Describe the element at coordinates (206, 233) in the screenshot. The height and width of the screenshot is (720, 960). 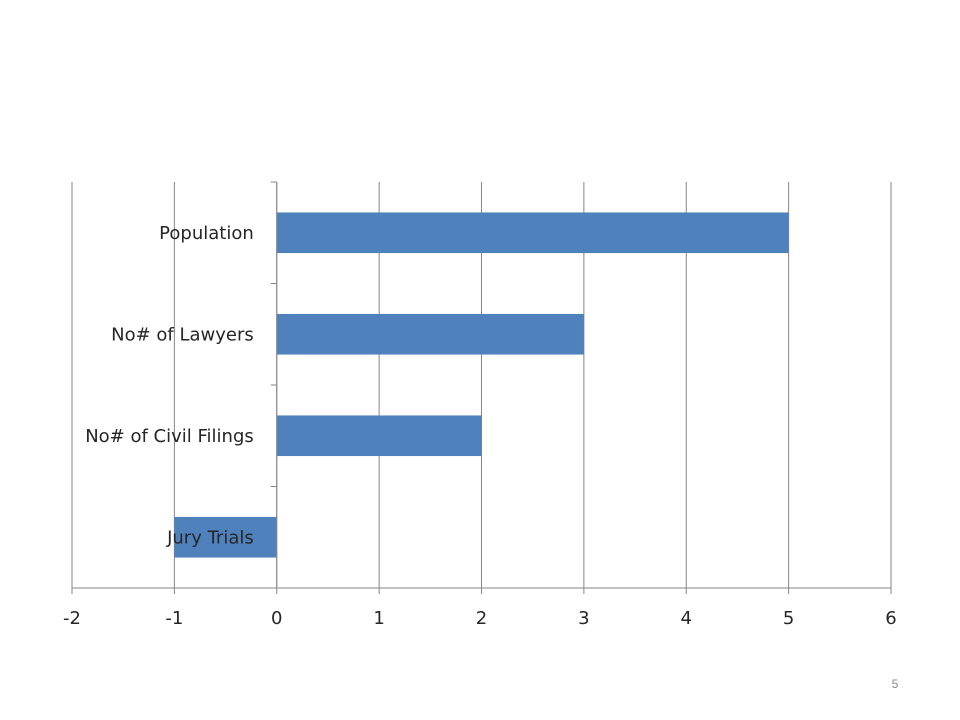
I see `category-label: Population` at that location.